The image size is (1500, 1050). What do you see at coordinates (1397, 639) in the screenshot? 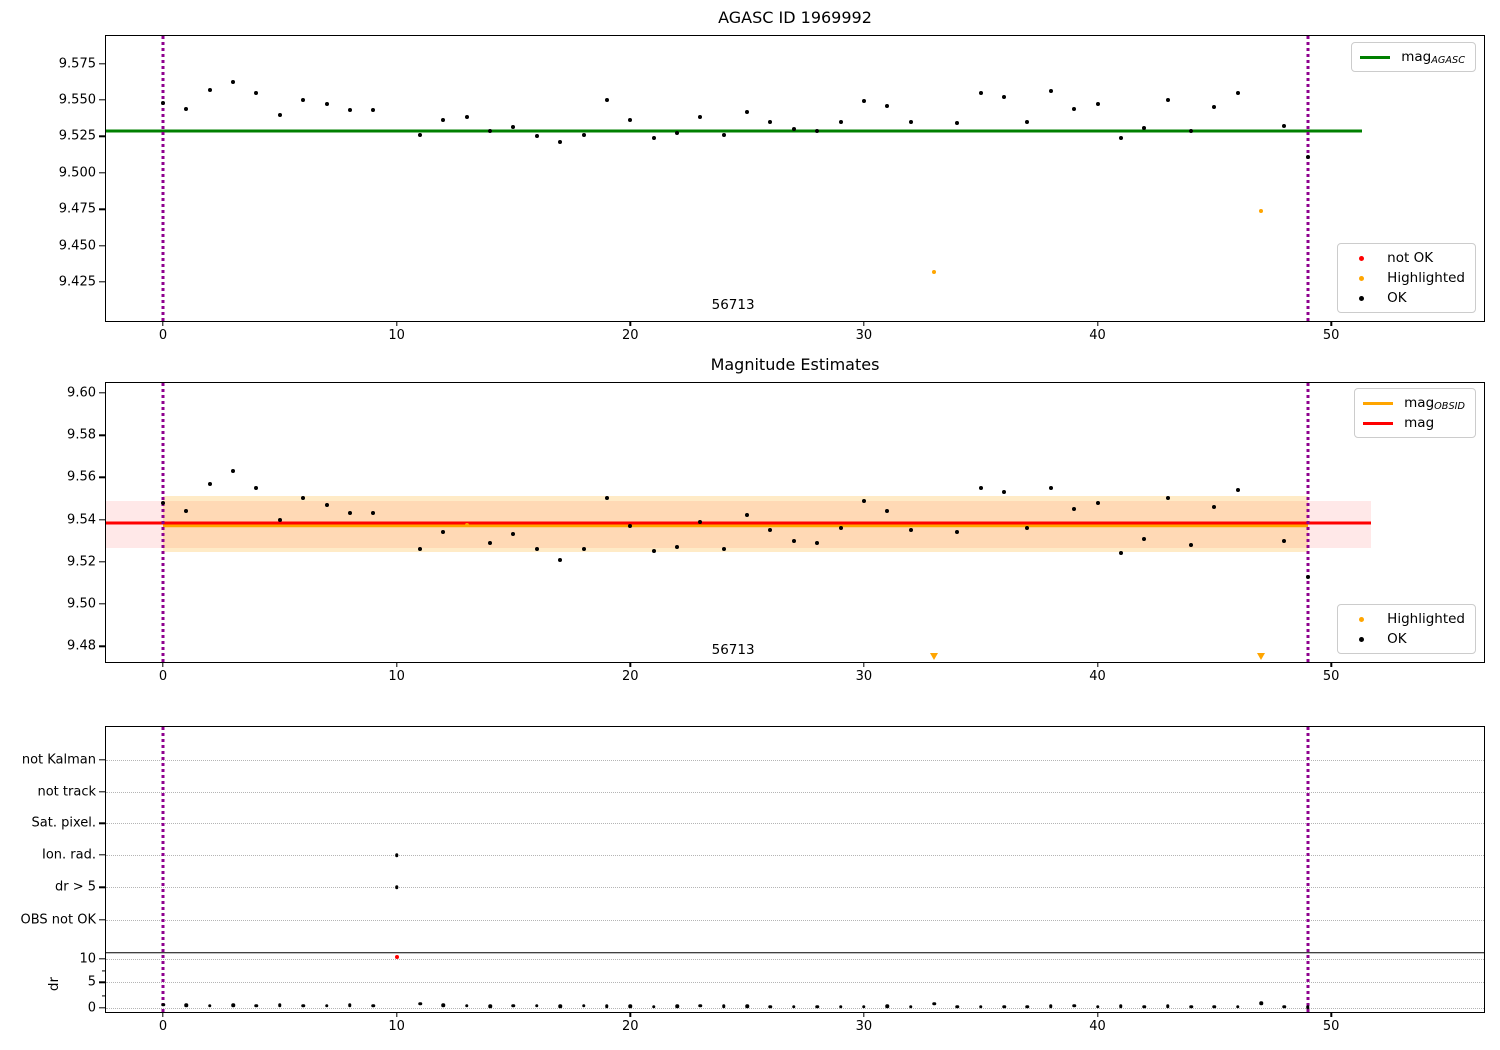
I see `legend-label: OK` at bounding box center [1397, 639].